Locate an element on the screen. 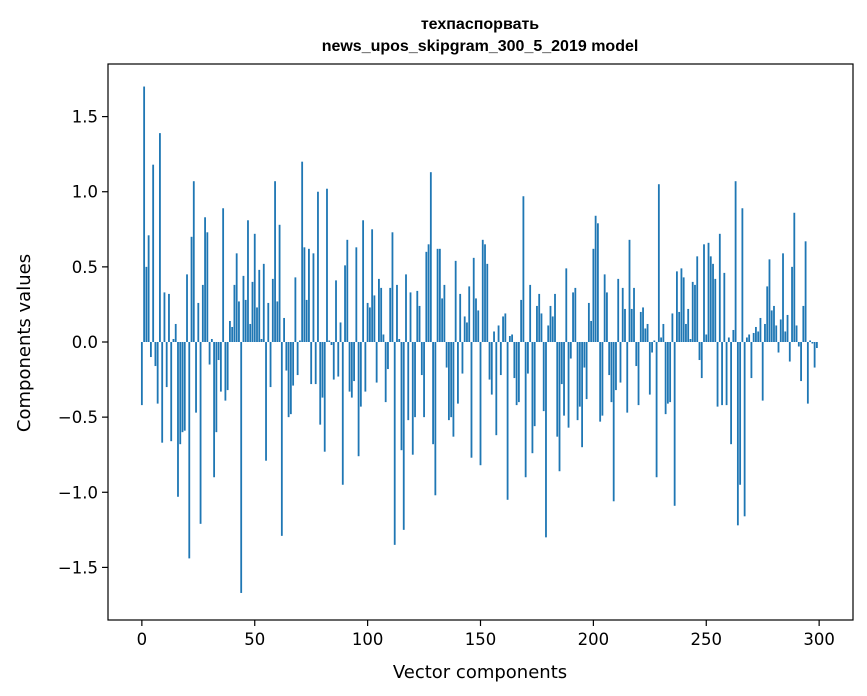 This screenshot has width=867, height=696. x-tick-label: 0 is located at coordinates (142, 639).